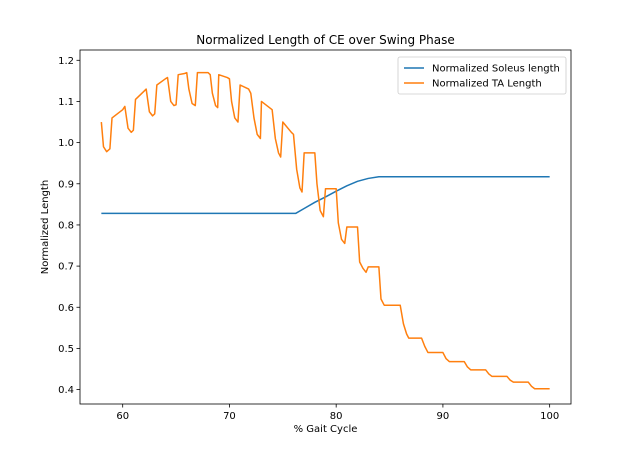 Image resolution: width=634 pixels, height=461 pixels. Describe the element at coordinates (326, 429) in the screenshot. I see `x-axis-label: % Gait Cycle` at that location.